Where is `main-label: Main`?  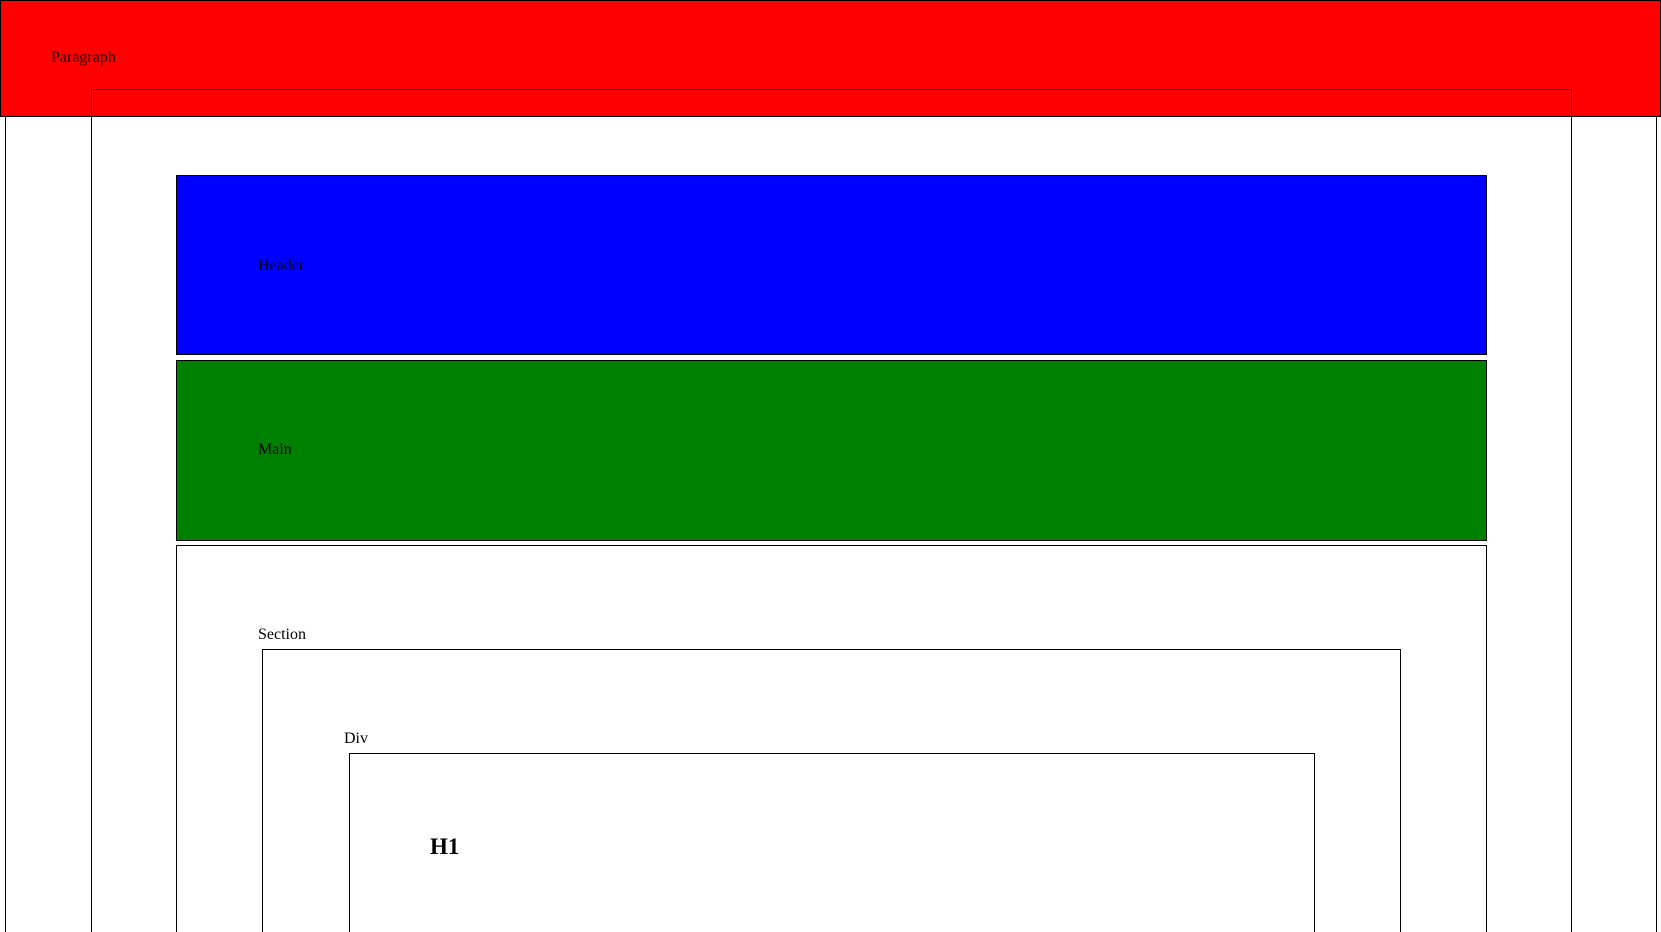 main-label: Main is located at coordinates (275, 449).